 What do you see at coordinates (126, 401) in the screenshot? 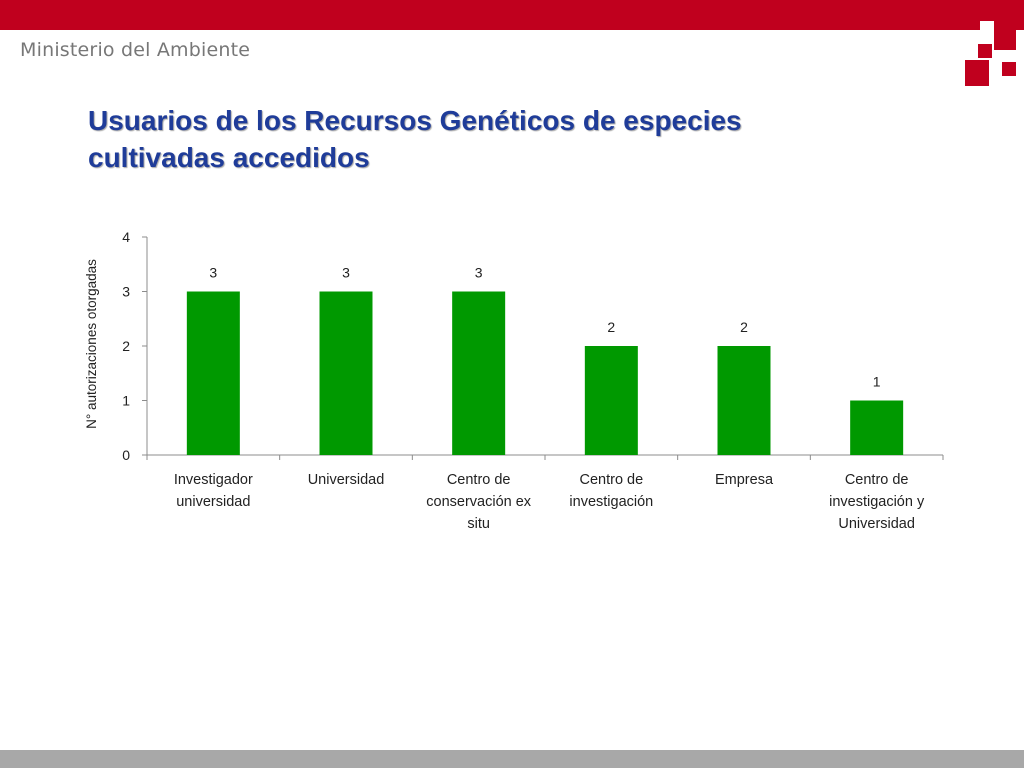
I see `y-tick-label: 1` at bounding box center [126, 401].